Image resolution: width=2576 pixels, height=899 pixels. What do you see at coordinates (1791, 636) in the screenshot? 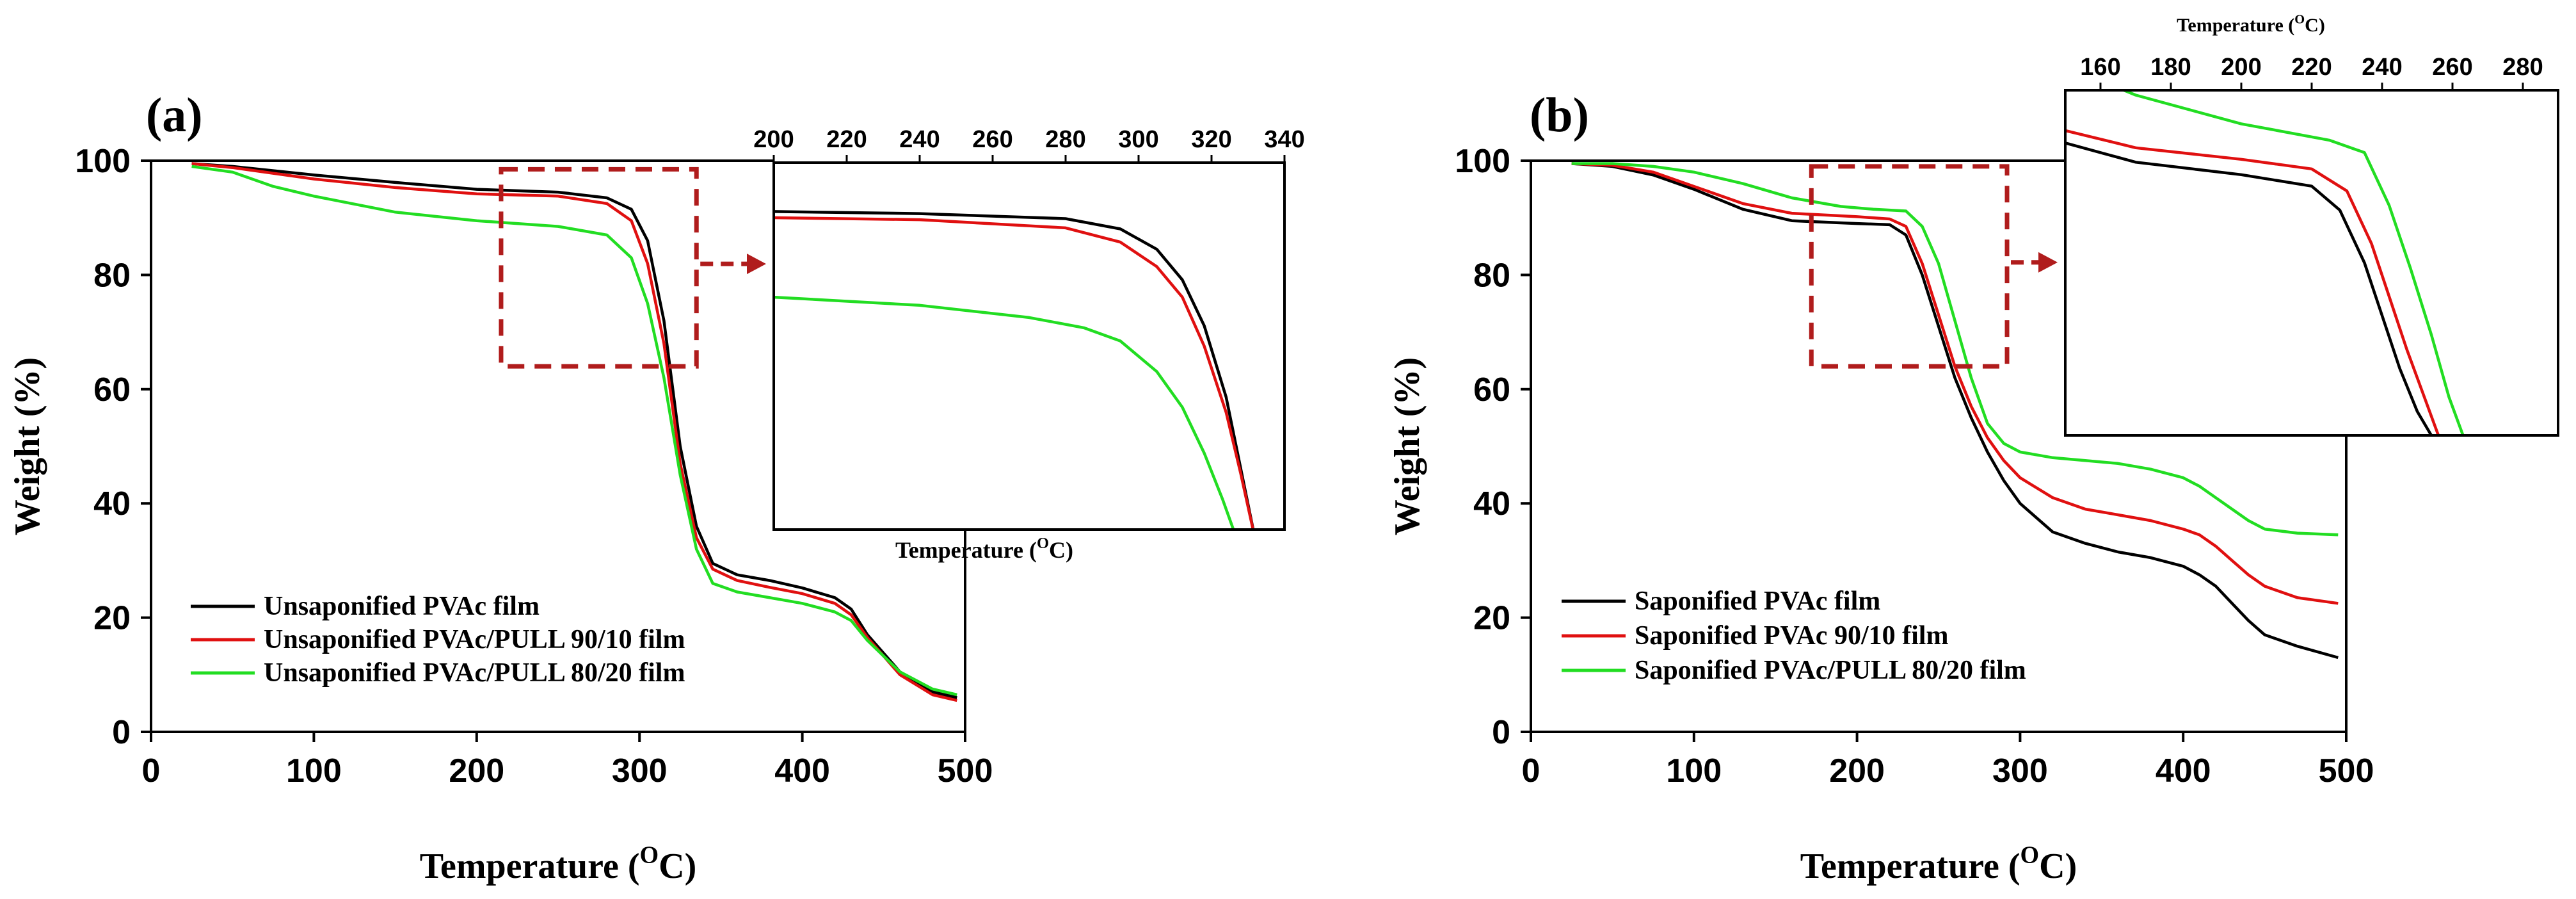
I see `legend-label-2: Saponified PVAc 90/10 film` at bounding box center [1791, 636].